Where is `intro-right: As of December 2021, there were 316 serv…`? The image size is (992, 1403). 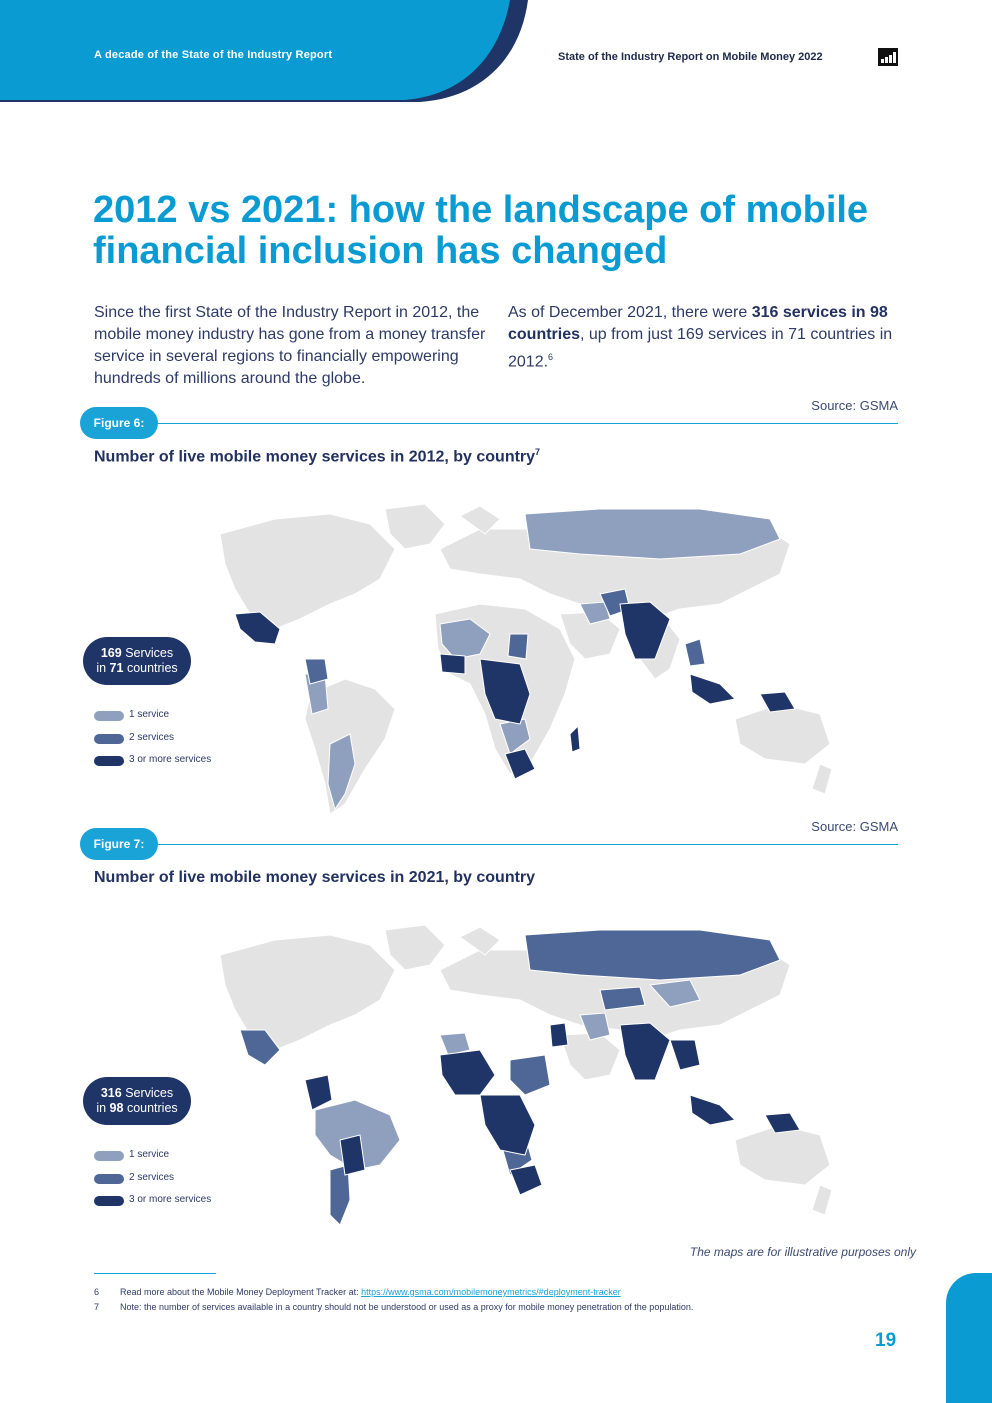
intro-right: As of December 2021, there were 316 serv… is located at coordinates (700, 337).